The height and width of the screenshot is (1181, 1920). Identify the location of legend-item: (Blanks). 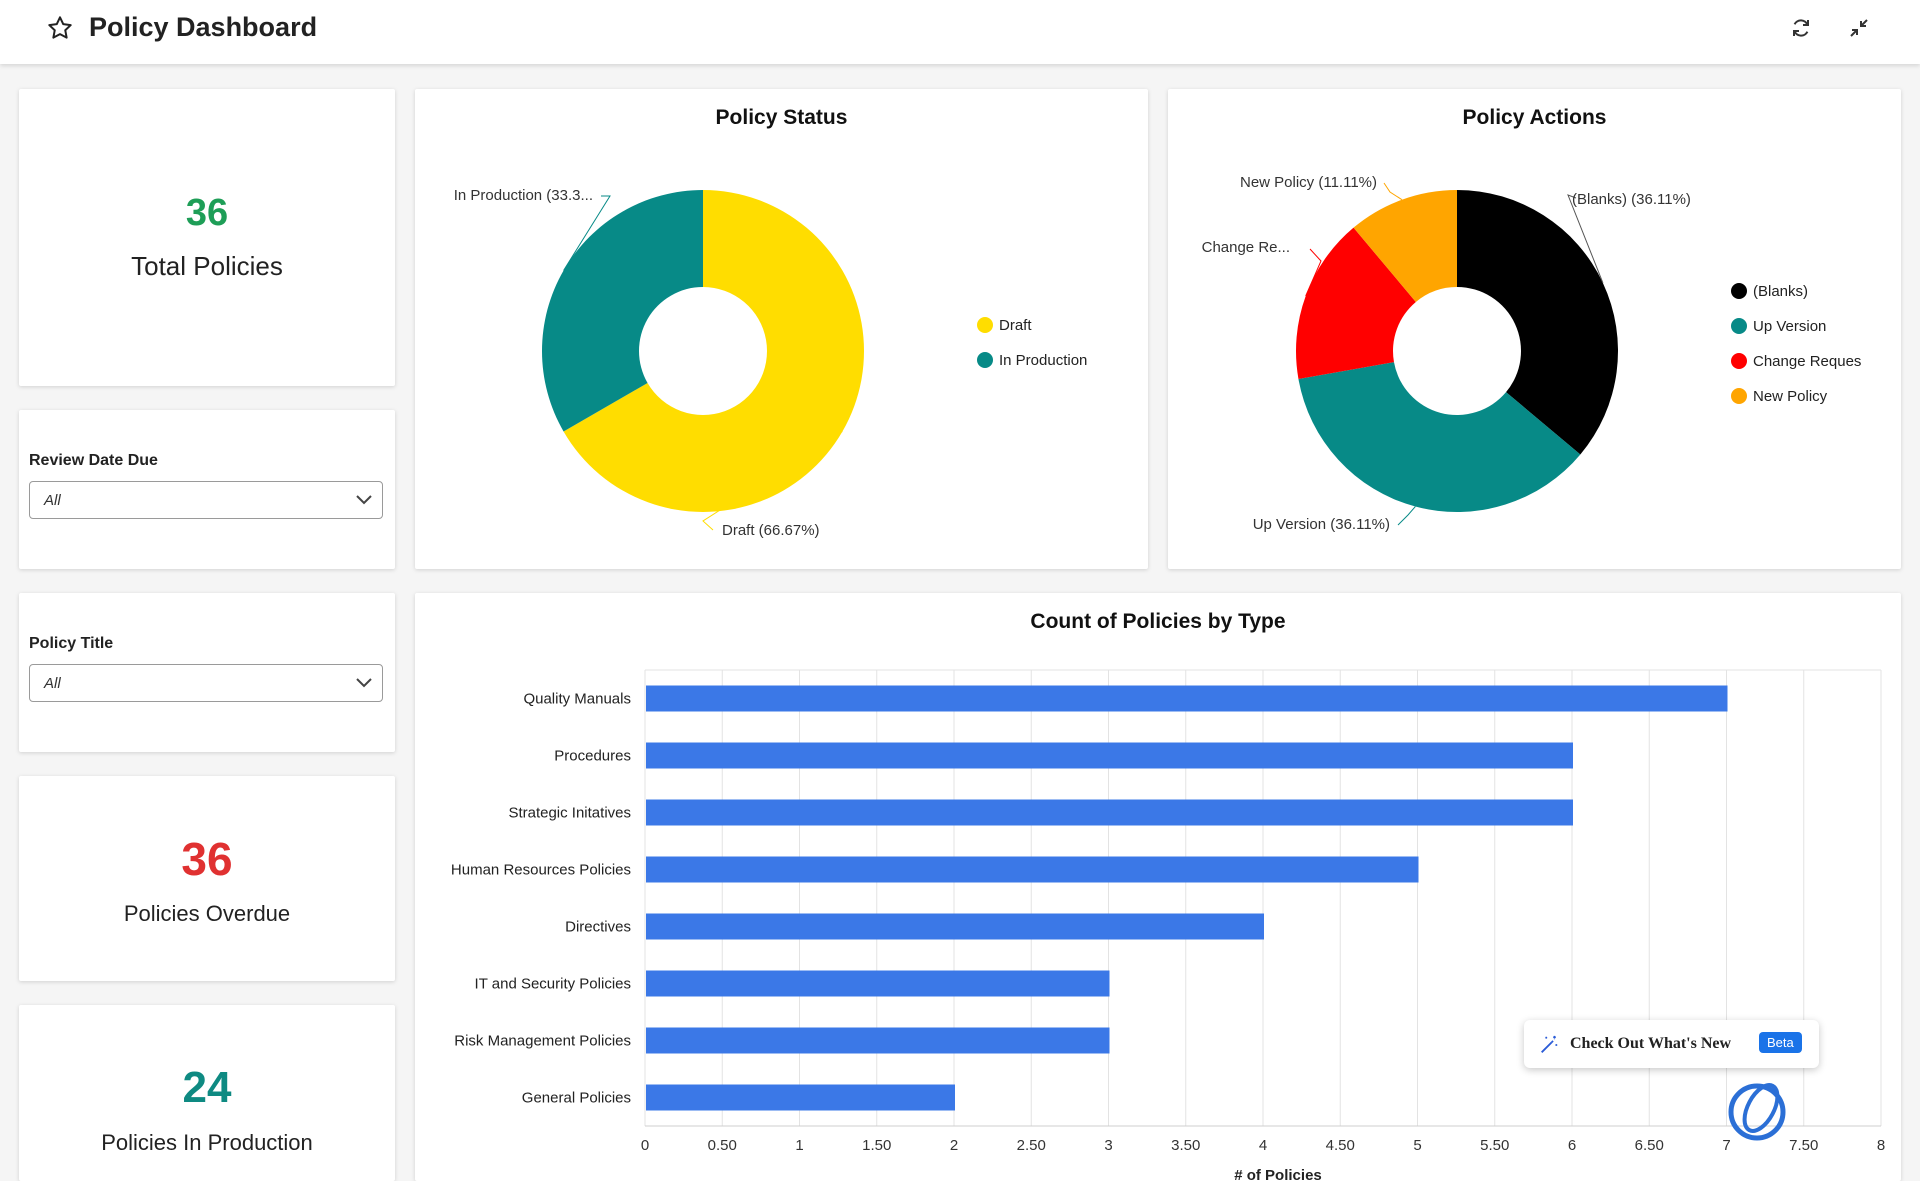
(1780, 291).